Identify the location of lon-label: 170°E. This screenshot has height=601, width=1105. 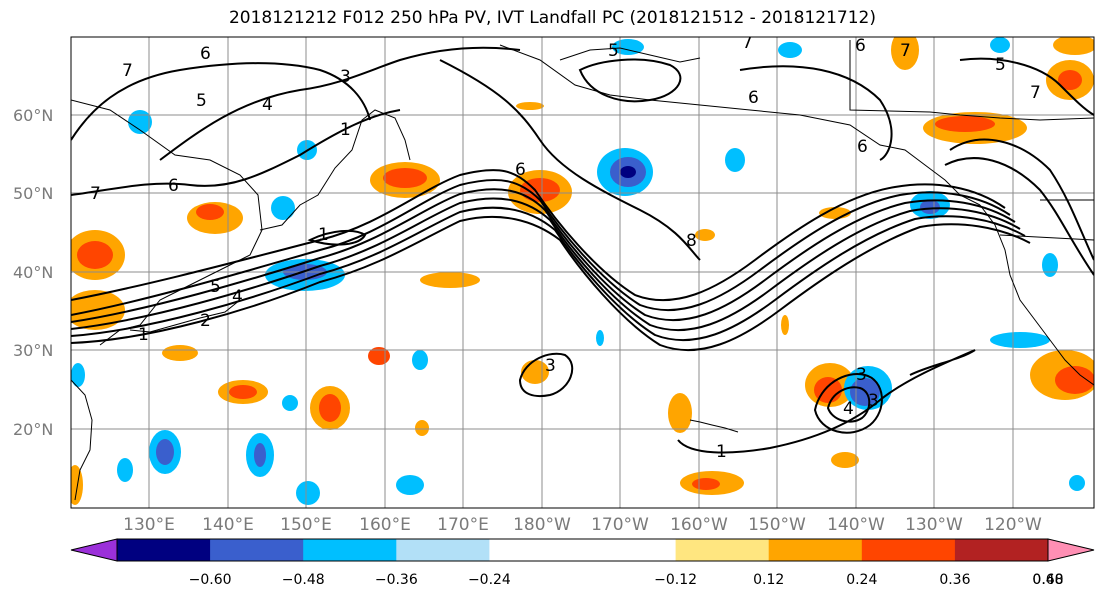
(463, 525).